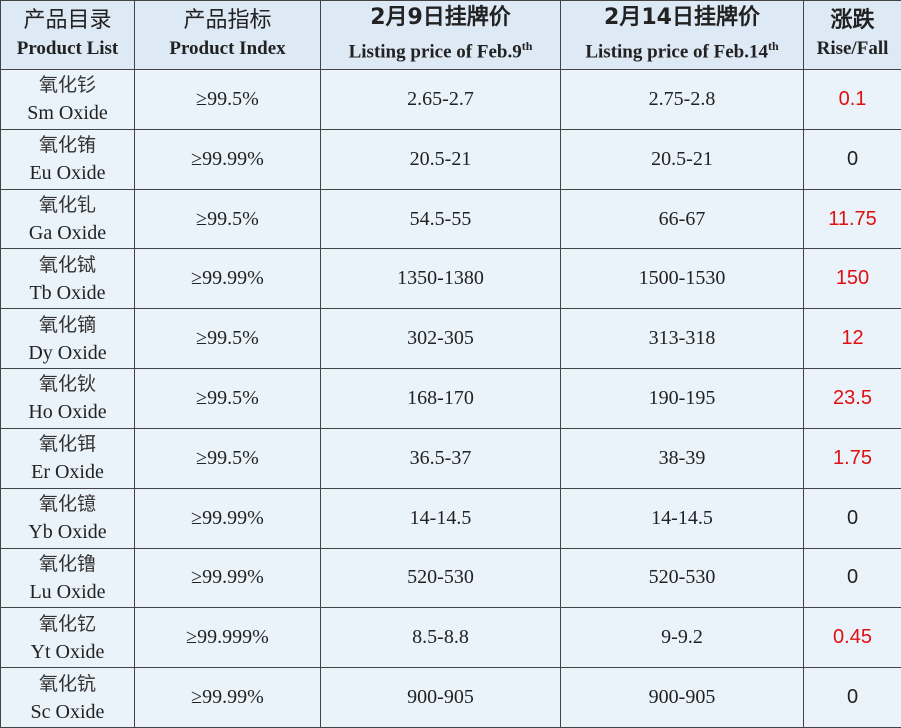  Describe the element at coordinates (852, 219) in the screenshot. I see `change-cell: 11.75` at that location.